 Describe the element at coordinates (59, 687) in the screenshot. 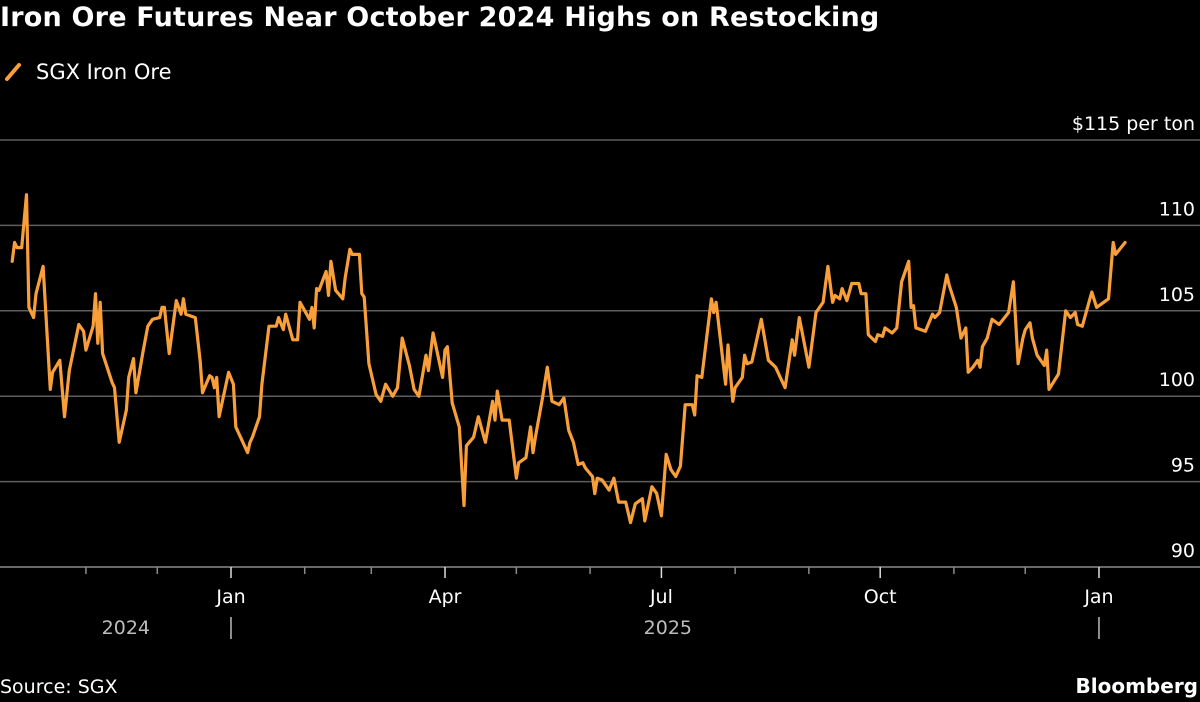

I see `source-note: Source: SGX` at that location.